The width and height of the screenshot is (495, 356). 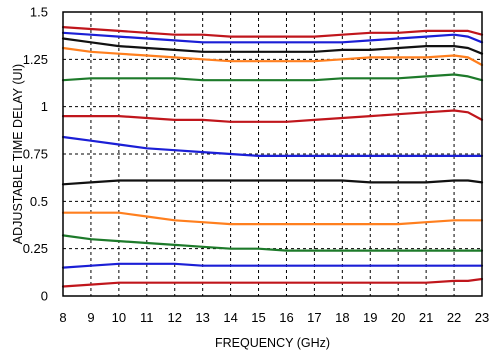 What do you see at coordinates (398, 317) in the screenshot?
I see `x-tick-label: 20` at bounding box center [398, 317].